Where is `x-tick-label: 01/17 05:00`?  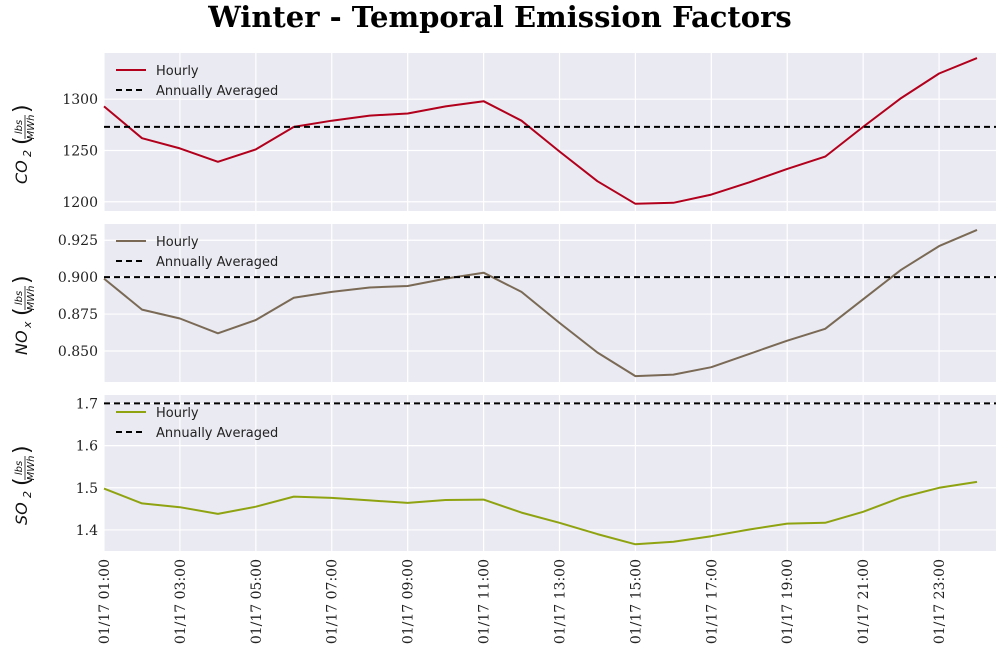
x-tick-label: 01/17 05:00 is located at coordinates (257, 601).